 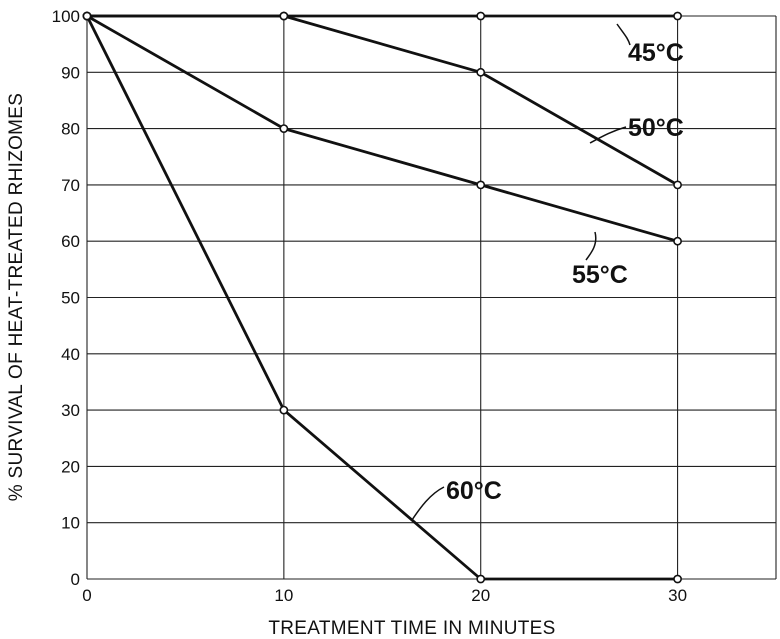 I want to click on y-axis-title: % SURVIVAL OF HEAT-TREATED RHIZOMES, so click(x=16, y=297).